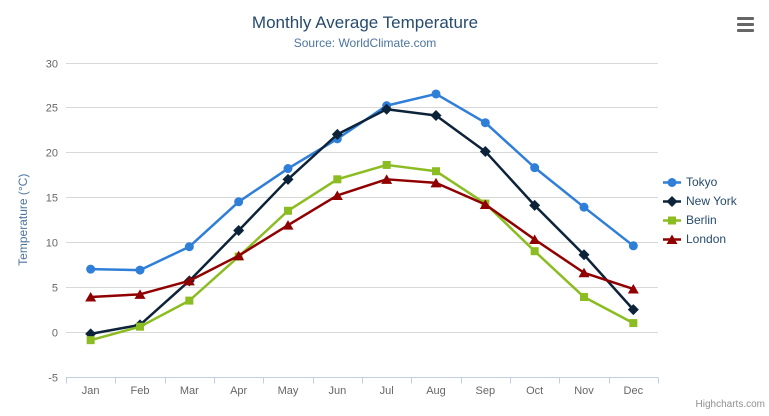 The image size is (769, 416). Describe the element at coordinates (386, 164) in the screenshot. I see `marker-berlin-Jul` at that location.